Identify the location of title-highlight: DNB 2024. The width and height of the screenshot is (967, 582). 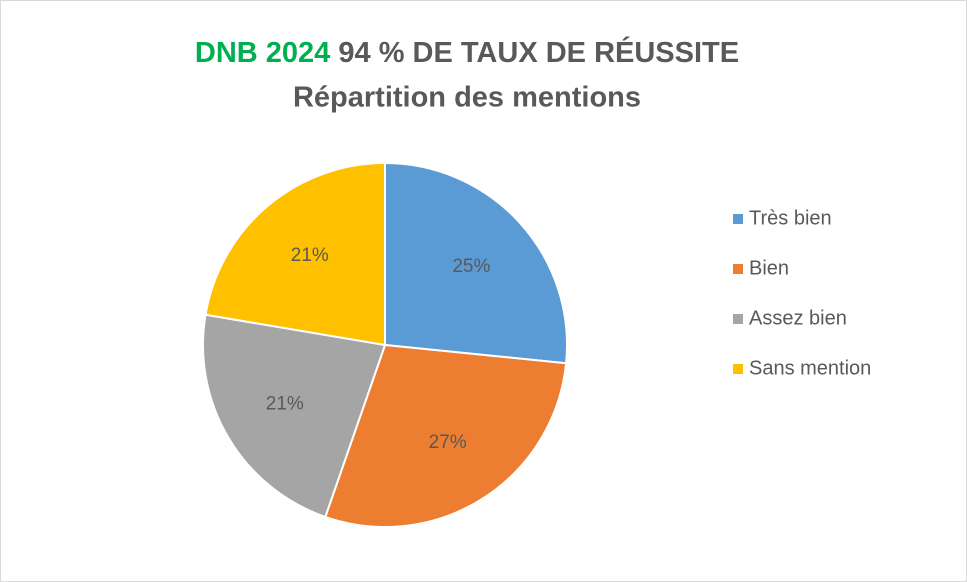
(262, 53).